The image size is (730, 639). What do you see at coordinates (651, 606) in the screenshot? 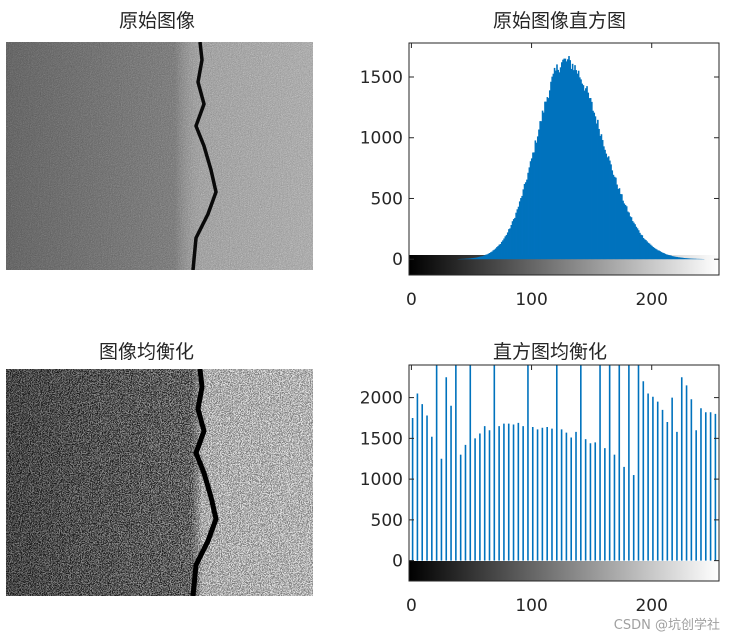
I see `x-tick-label-1-200: 200` at bounding box center [651, 606].